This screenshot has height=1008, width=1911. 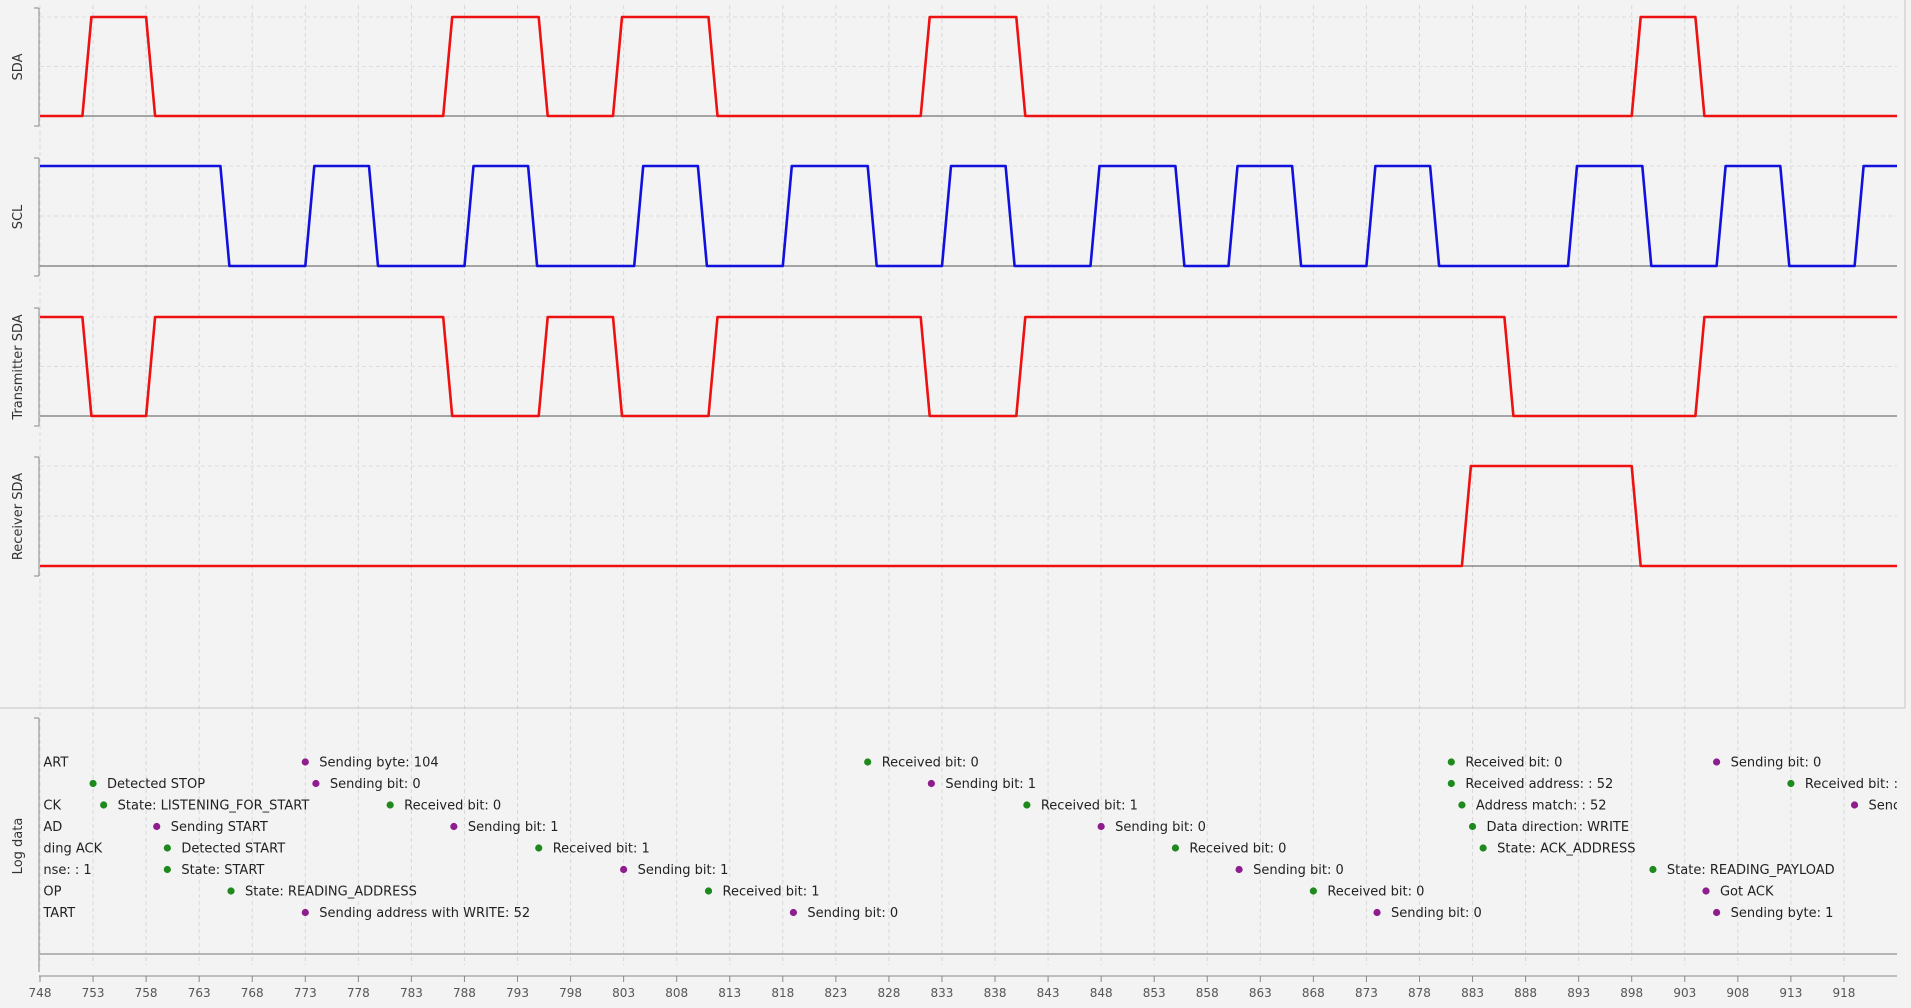 I want to click on log-entry-text: State: ACK_ADDRESS, so click(x=1566, y=849).